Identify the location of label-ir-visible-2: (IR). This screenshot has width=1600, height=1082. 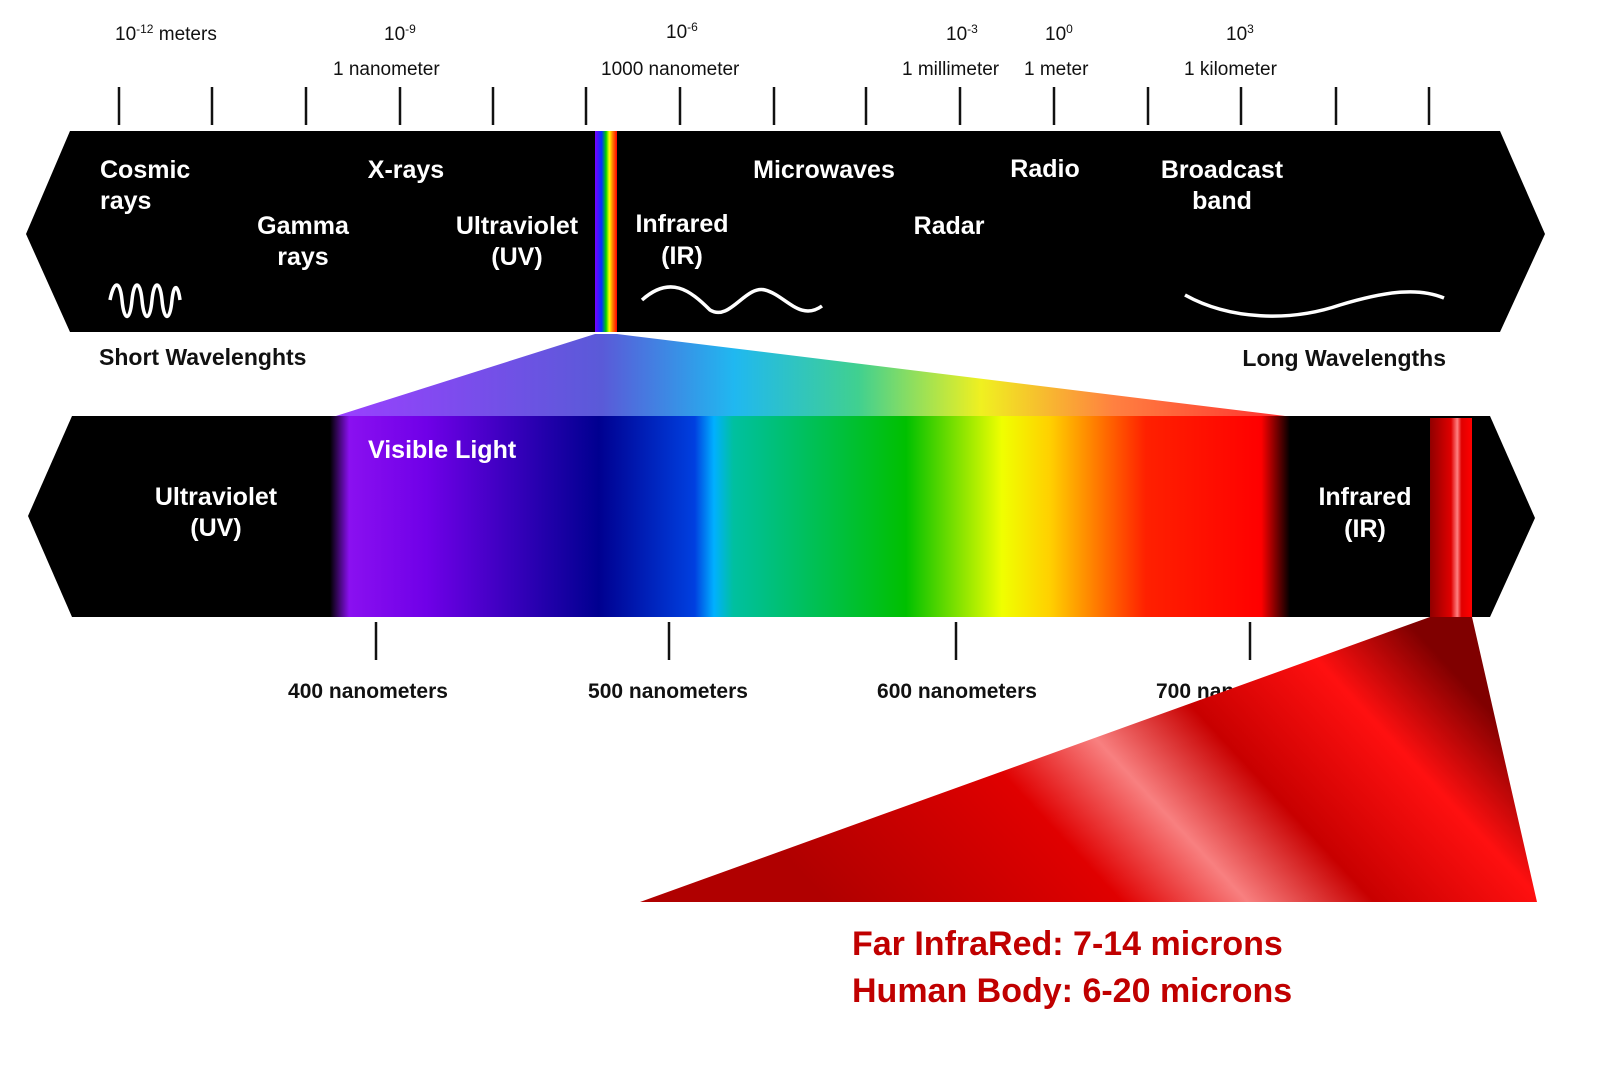
(1365, 529).